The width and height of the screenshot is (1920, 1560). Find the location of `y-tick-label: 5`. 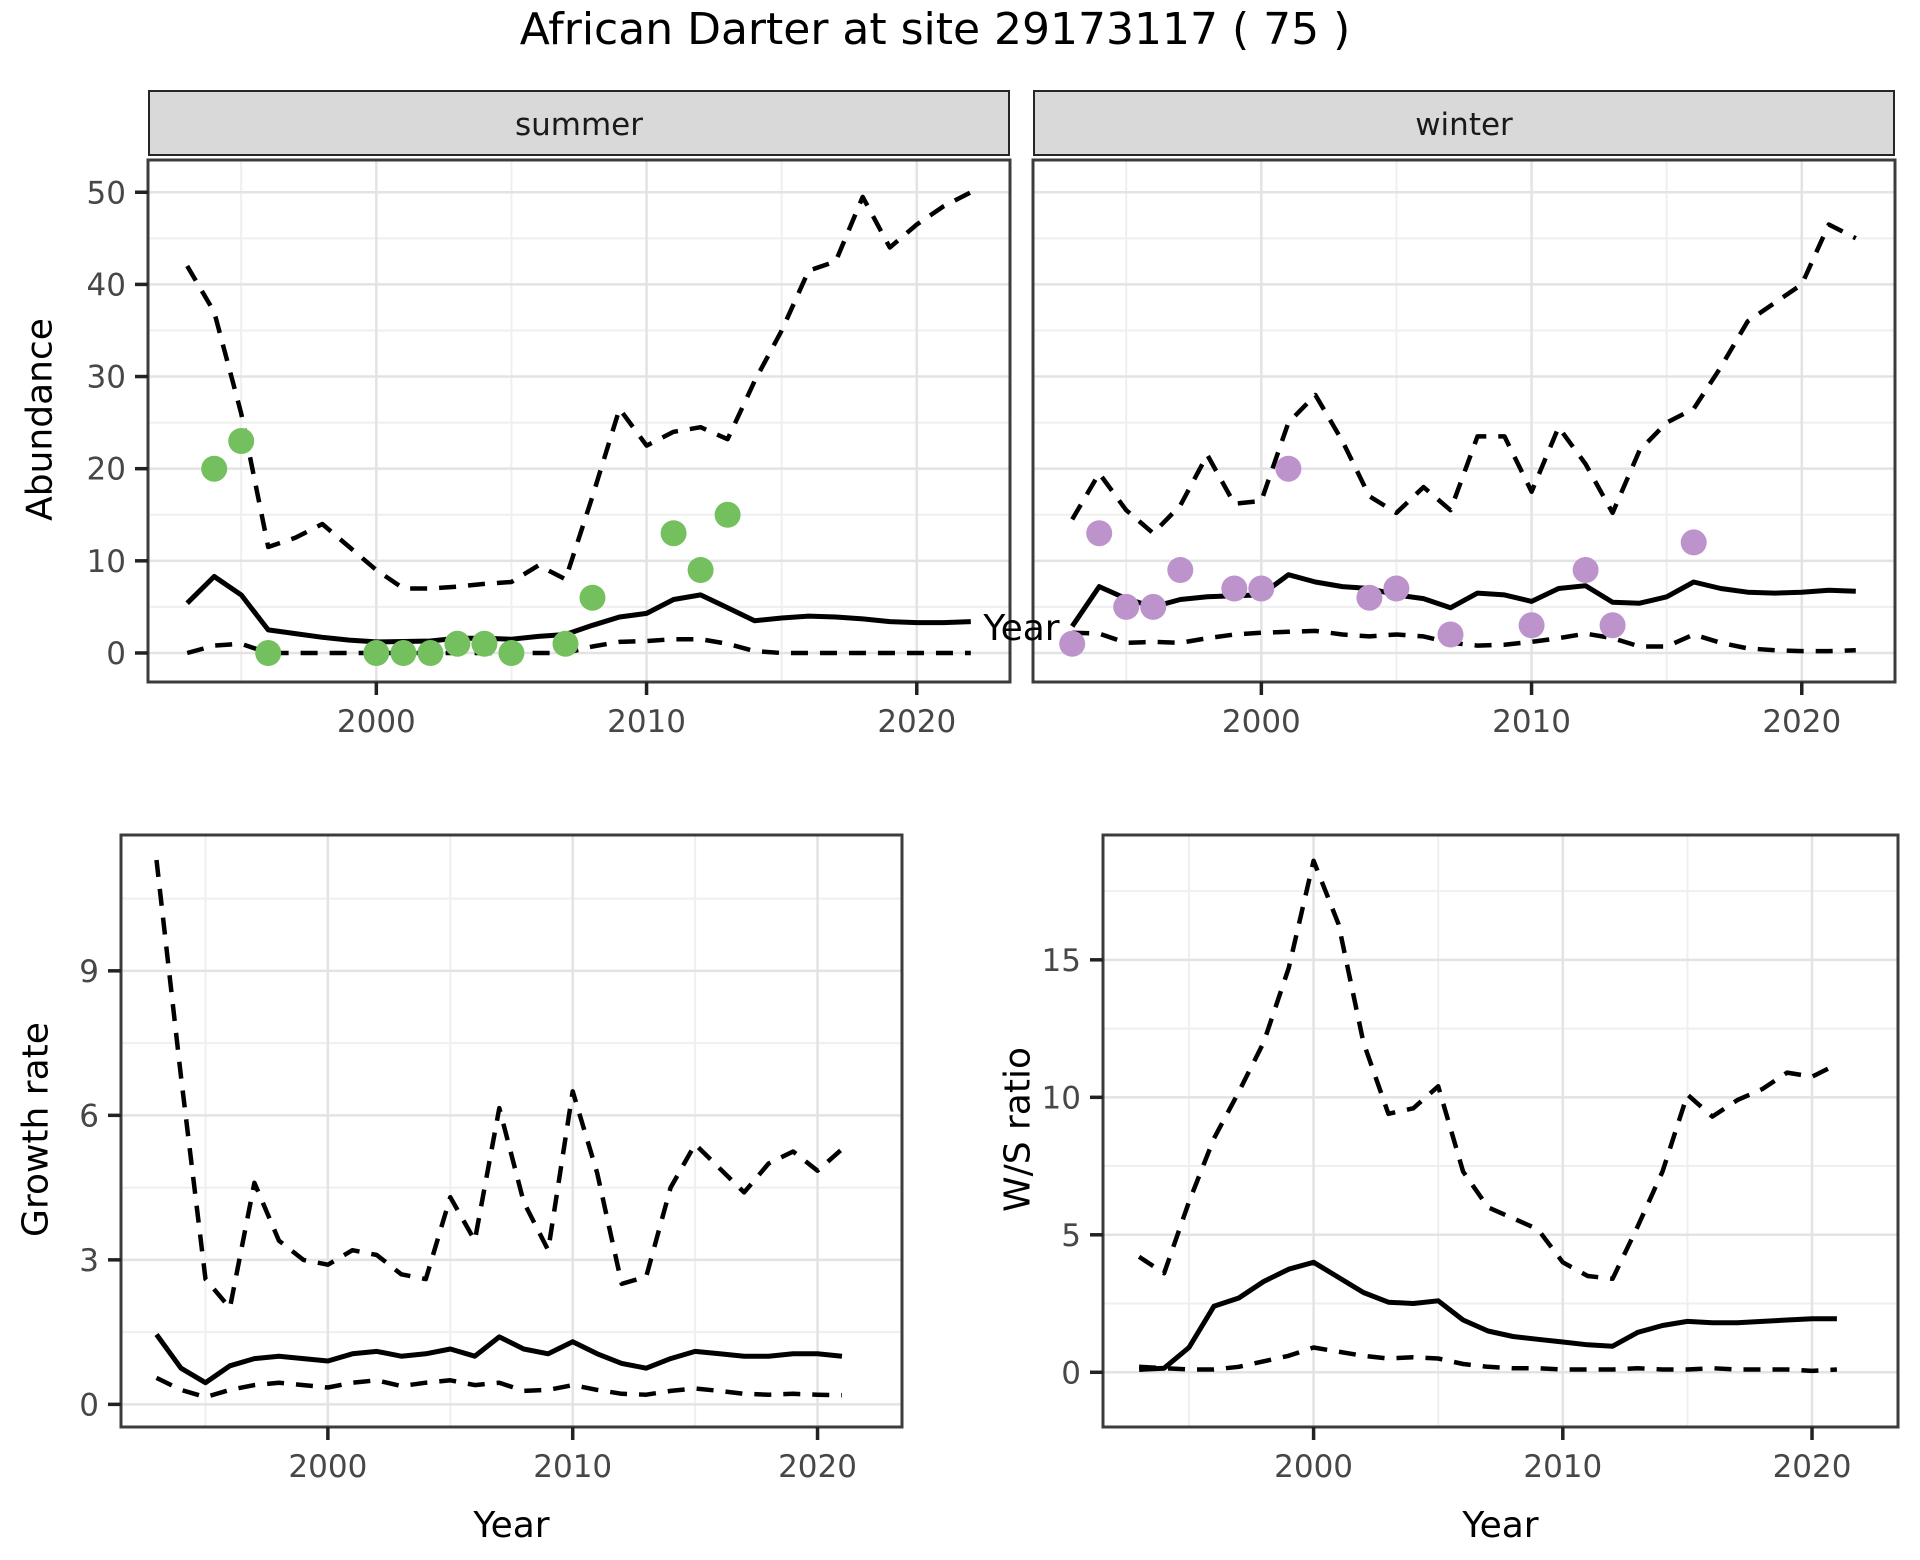

y-tick-label: 5 is located at coordinates (1071, 1236).